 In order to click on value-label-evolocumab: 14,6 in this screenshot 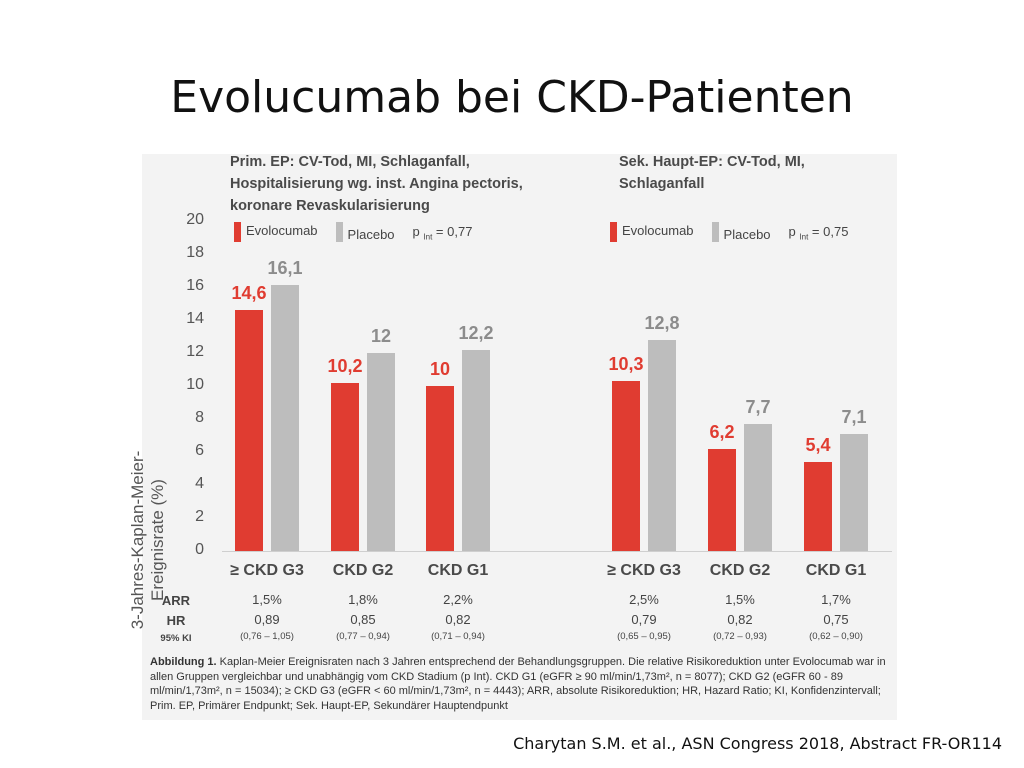, I will do `click(249, 293)`.